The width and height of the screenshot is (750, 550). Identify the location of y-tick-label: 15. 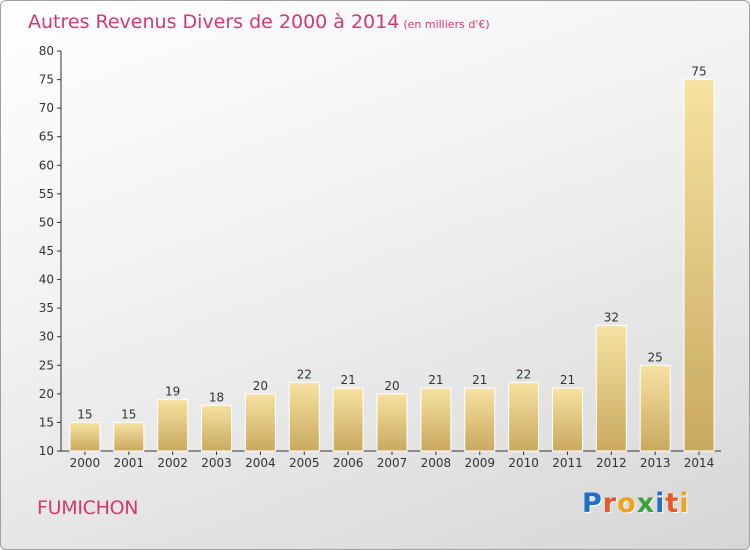
(46, 422).